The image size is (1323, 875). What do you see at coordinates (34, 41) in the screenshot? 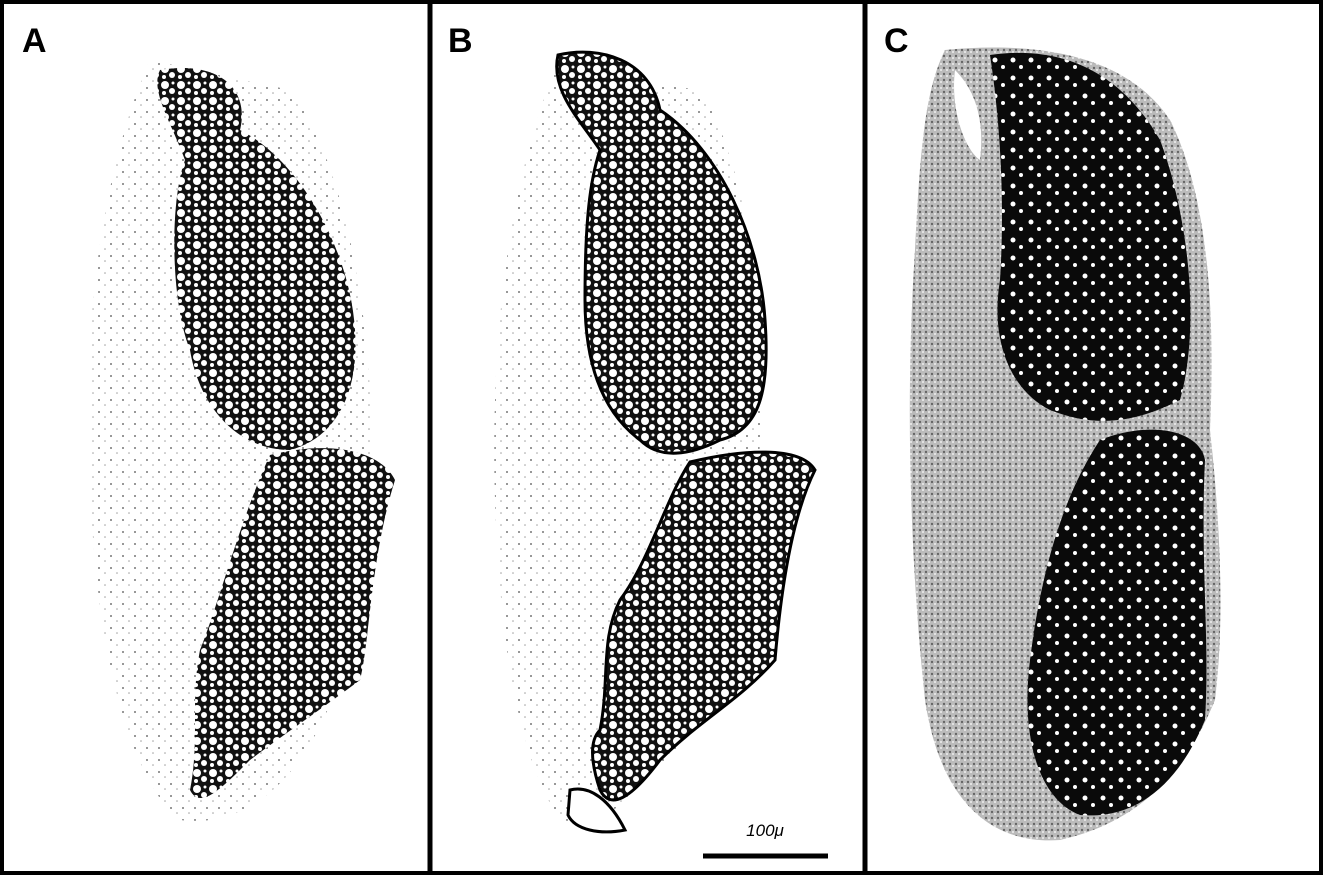
I see `panel-label: A` at bounding box center [34, 41].